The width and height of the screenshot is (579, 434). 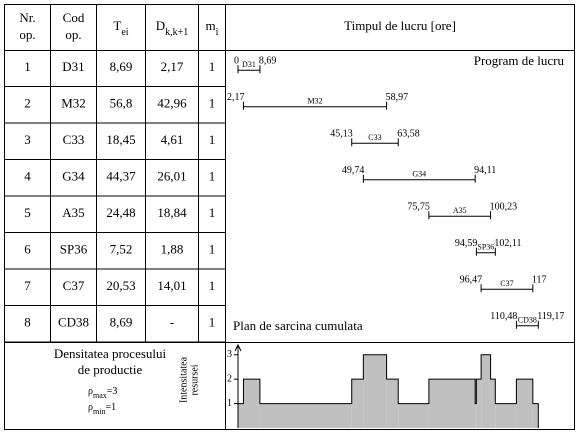 What do you see at coordinates (176, 32) in the screenshot?
I see `header-sub: k,k+1` at bounding box center [176, 32].